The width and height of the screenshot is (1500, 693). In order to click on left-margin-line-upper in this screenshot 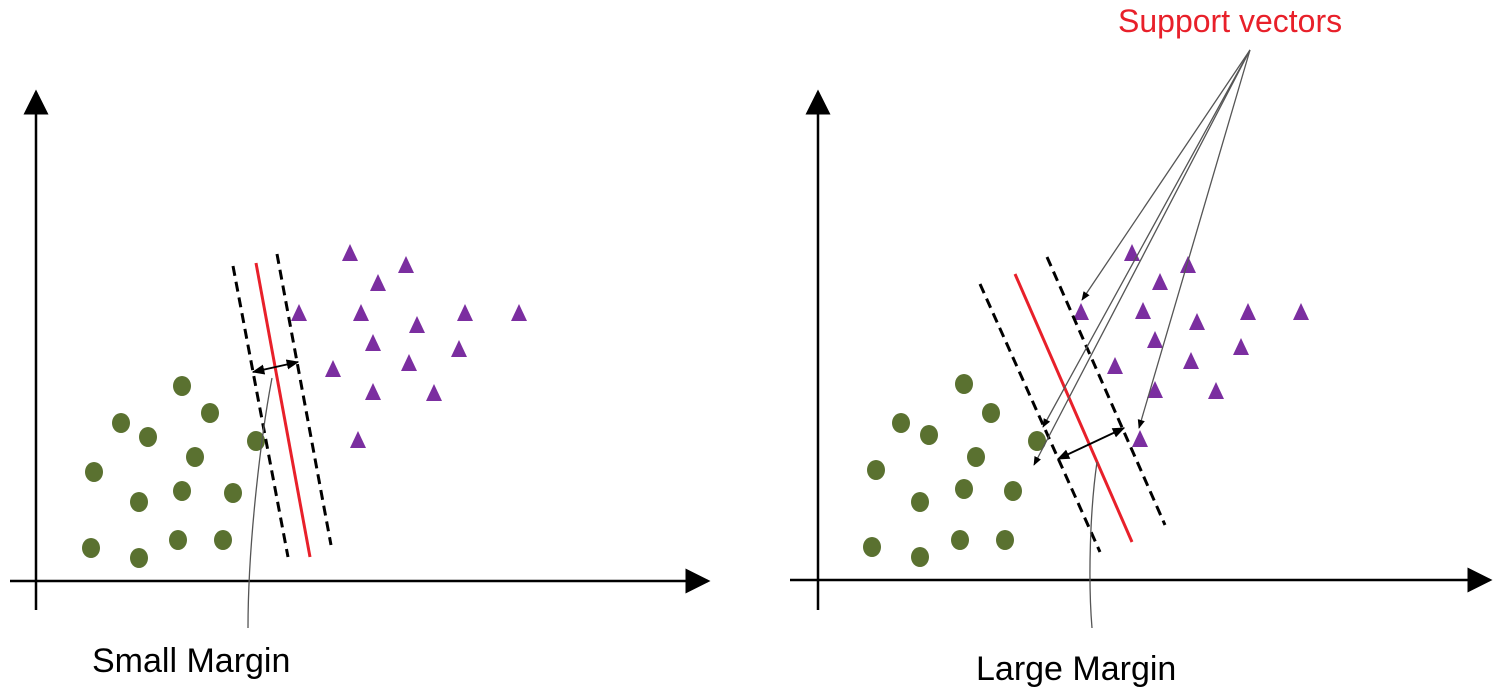, I will do `click(304, 399)`.